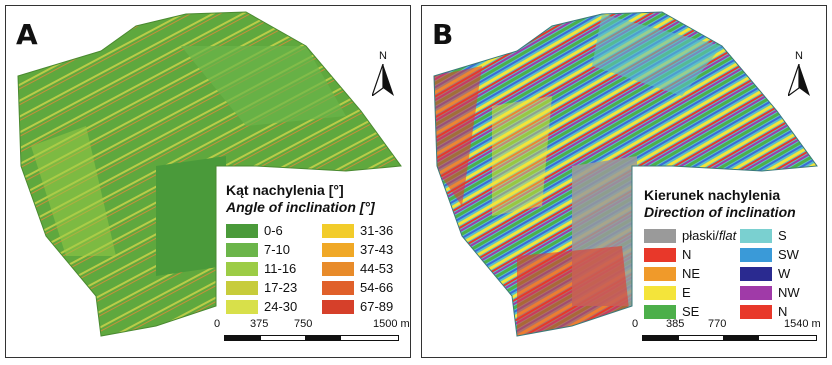 The height and width of the screenshot is (365, 832). I want to click on panel-letter: B, so click(443, 34).